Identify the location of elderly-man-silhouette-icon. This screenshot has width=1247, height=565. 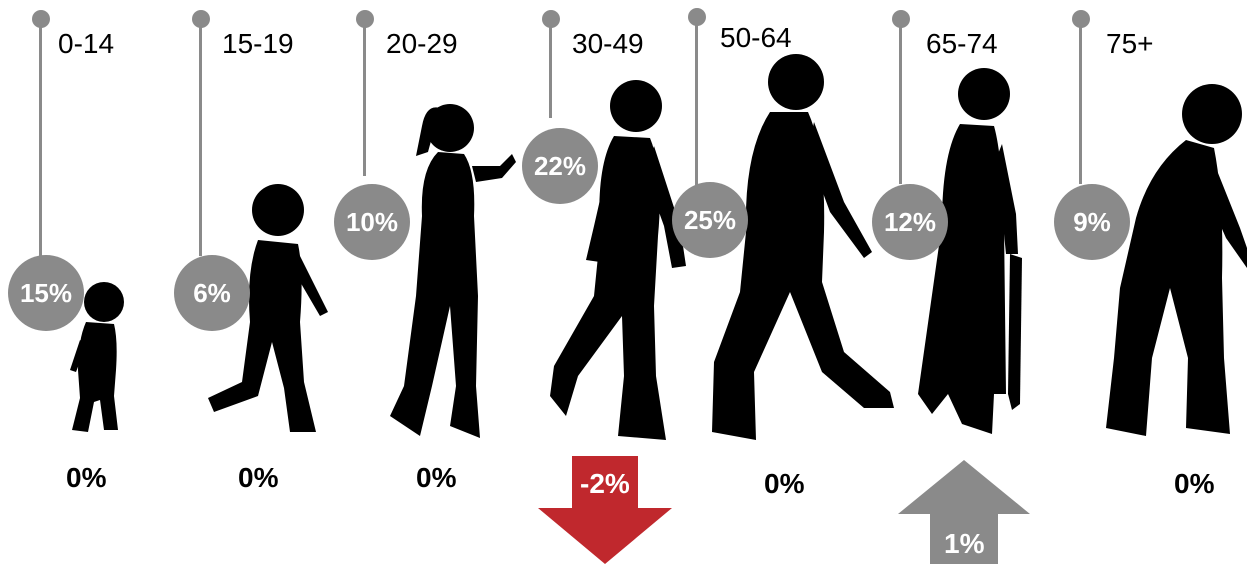
(1176, 260).